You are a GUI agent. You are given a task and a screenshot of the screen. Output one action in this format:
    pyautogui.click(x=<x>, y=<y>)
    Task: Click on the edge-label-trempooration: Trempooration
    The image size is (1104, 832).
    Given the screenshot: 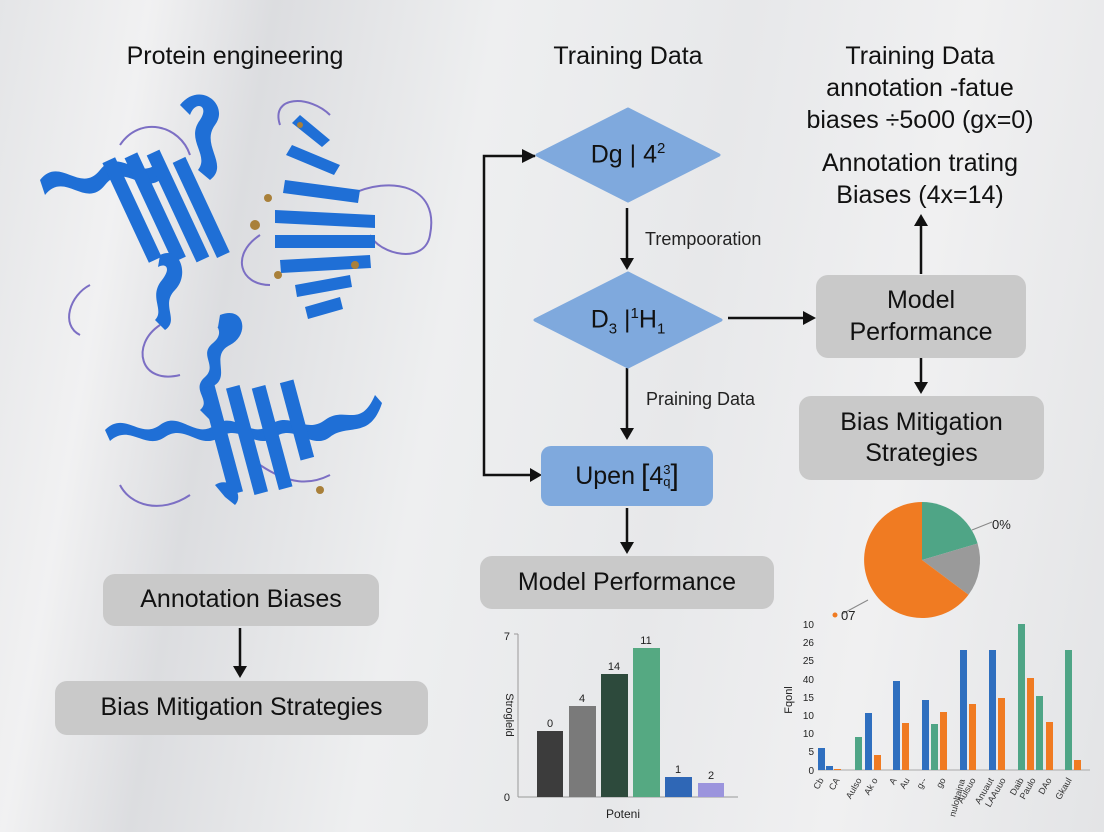 What is the action you would take?
    pyautogui.click(x=703, y=239)
    